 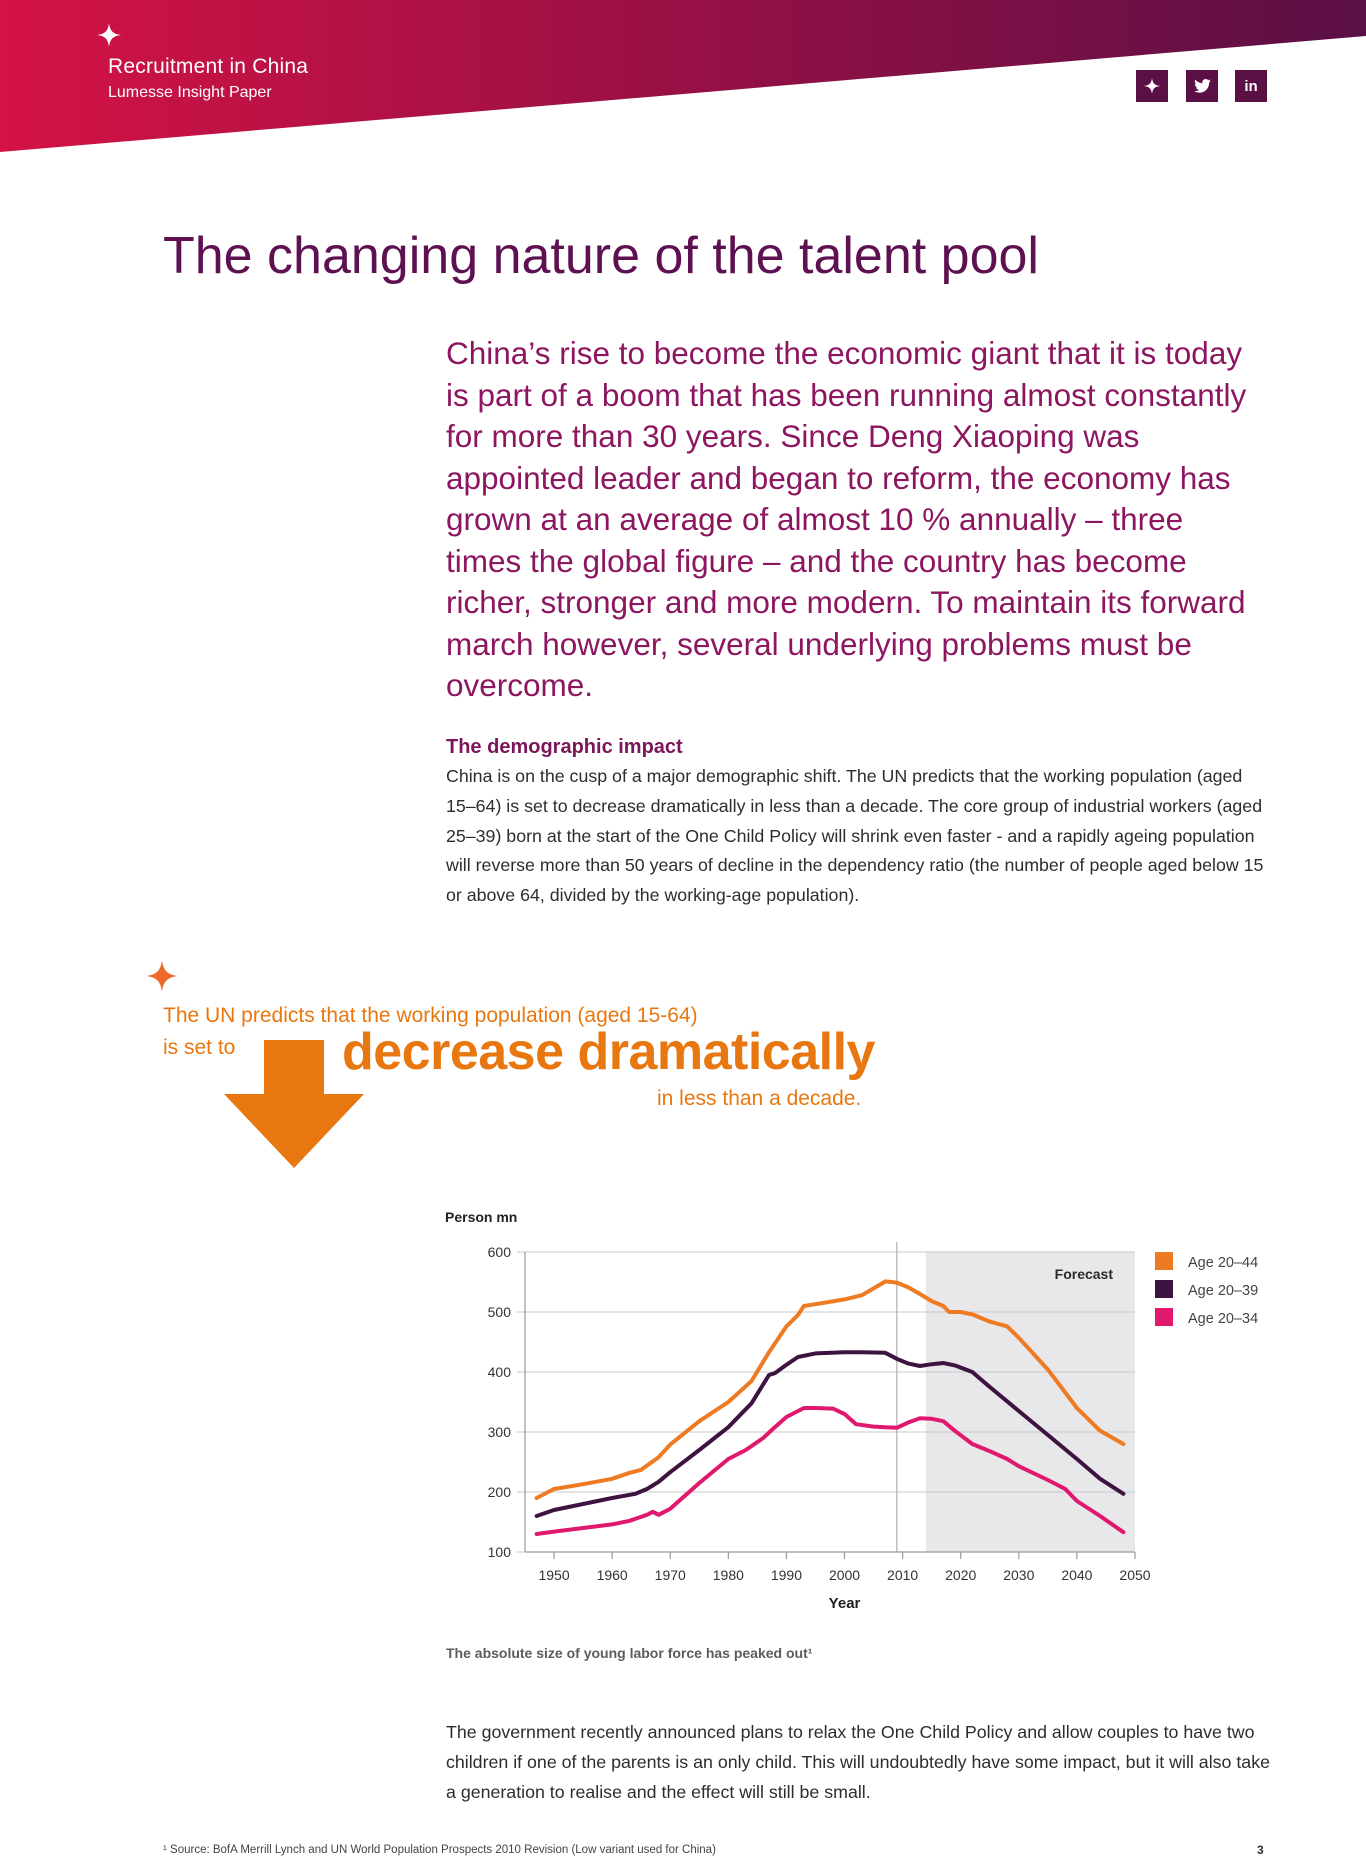 What do you see at coordinates (601, 256) in the screenshot?
I see `page-title: The changing nature of the talent pool` at bounding box center [601, 256].